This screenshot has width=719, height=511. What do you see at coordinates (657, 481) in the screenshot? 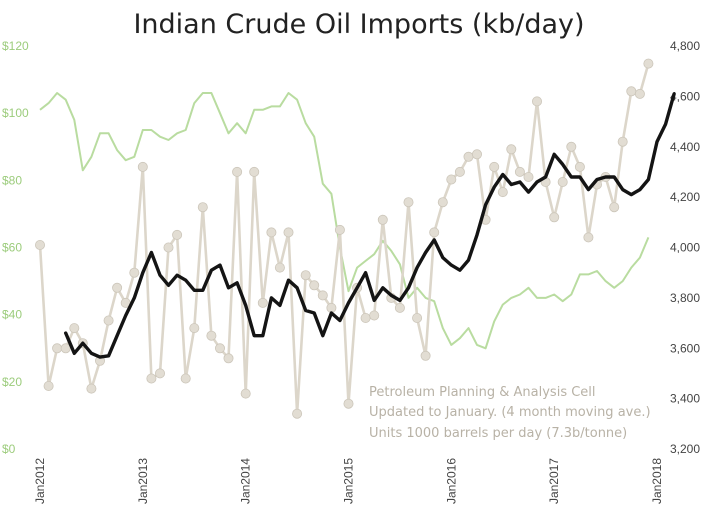
I see `x-tick-label: Jan2018` at bounding box center [657, 481].